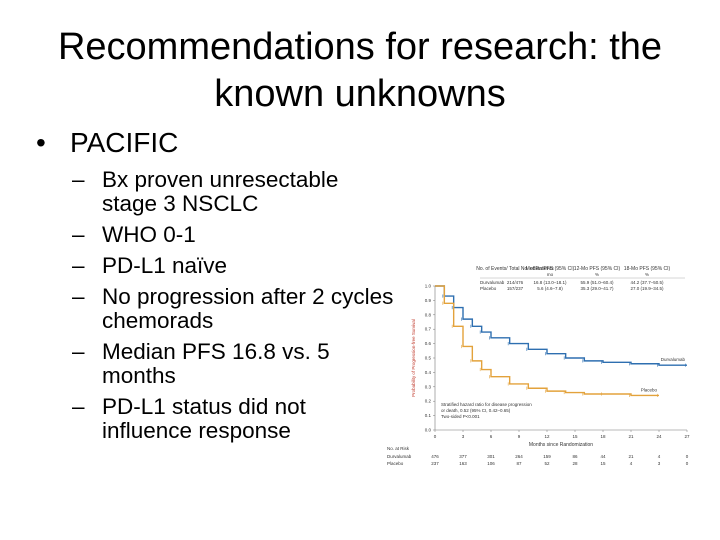  Describe the element at coordinates (428, 430) in the screenshot. I see `y-tick-label: 0.0` at that location.